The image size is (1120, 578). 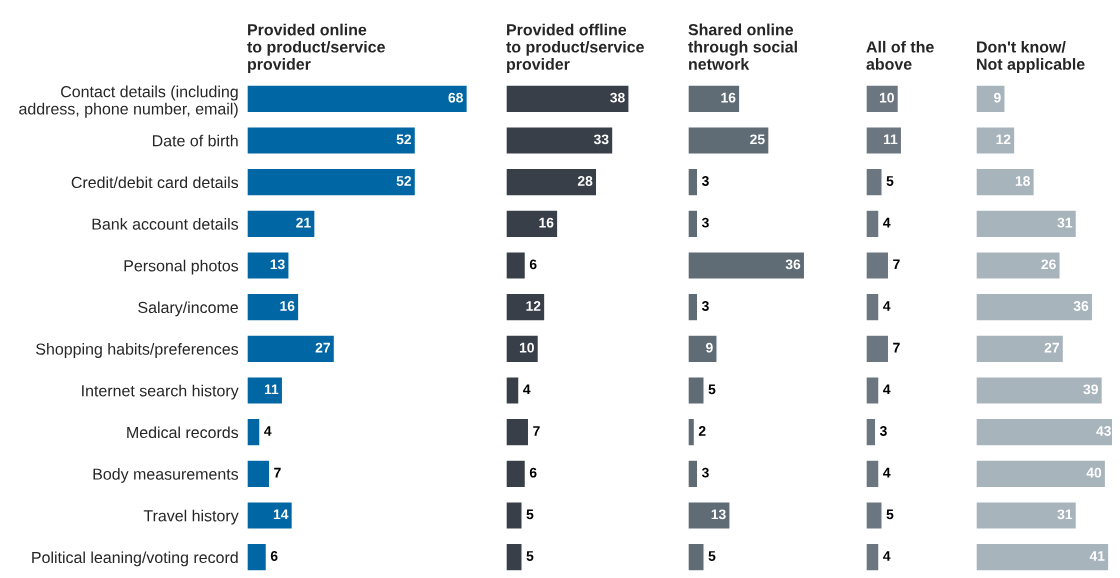 What do you see at coordinates (900, 55) in the screenshot?
I see `chart-title: All of the above` at bounding box center [900, 55].